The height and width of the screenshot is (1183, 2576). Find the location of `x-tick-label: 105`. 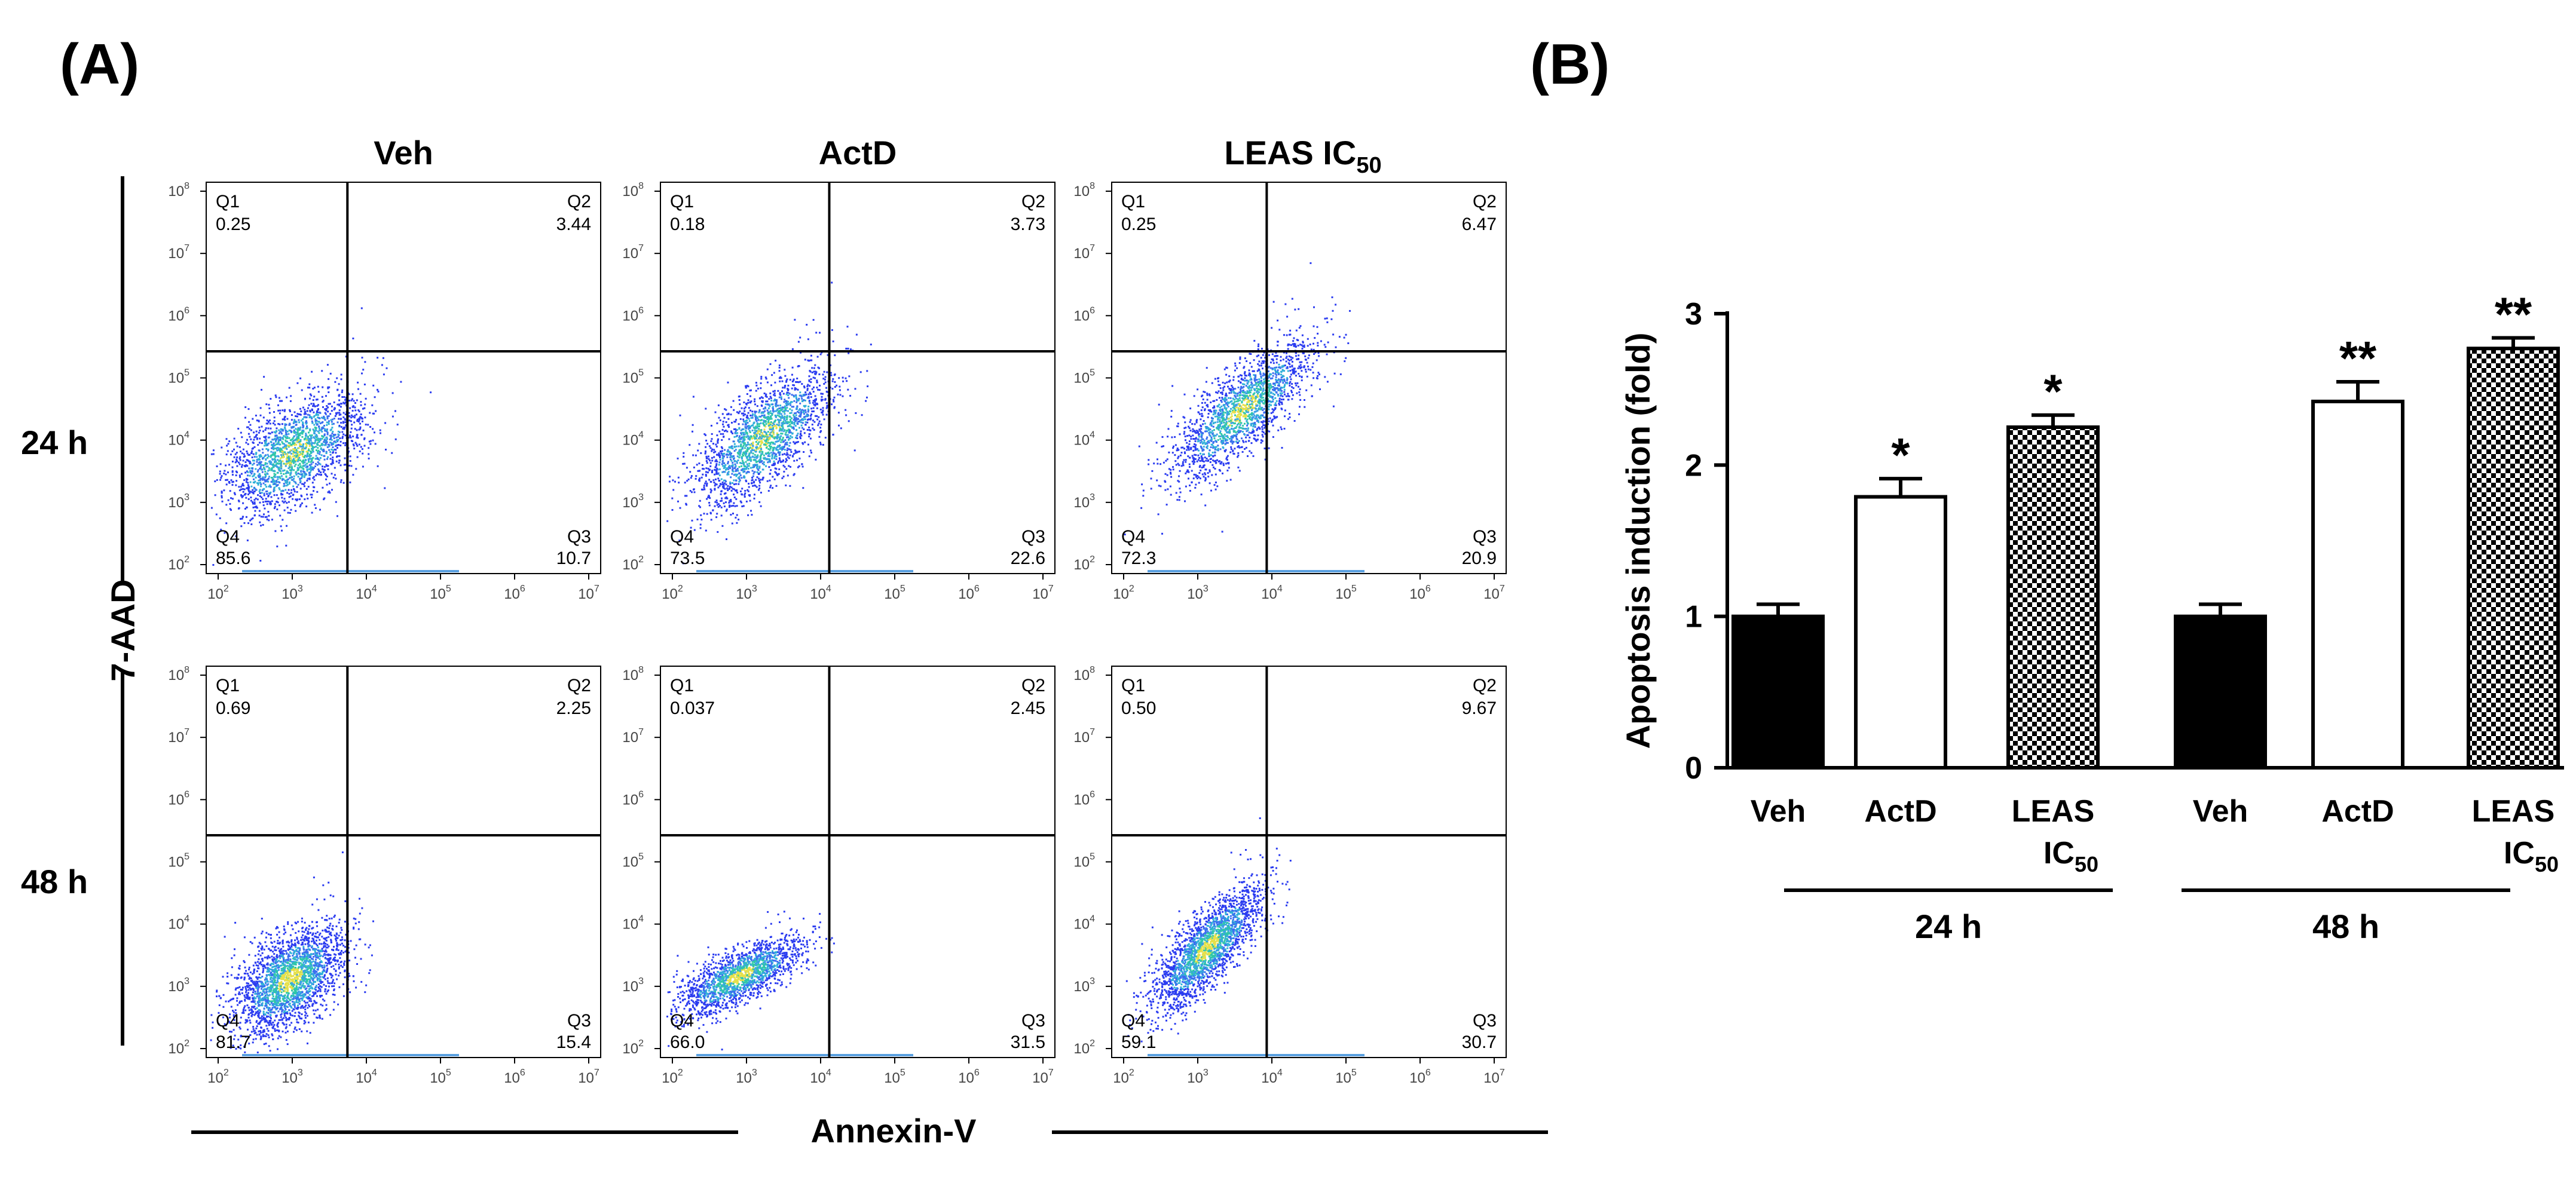

x-tick-label: 105 is located at coordinates (440, 593).